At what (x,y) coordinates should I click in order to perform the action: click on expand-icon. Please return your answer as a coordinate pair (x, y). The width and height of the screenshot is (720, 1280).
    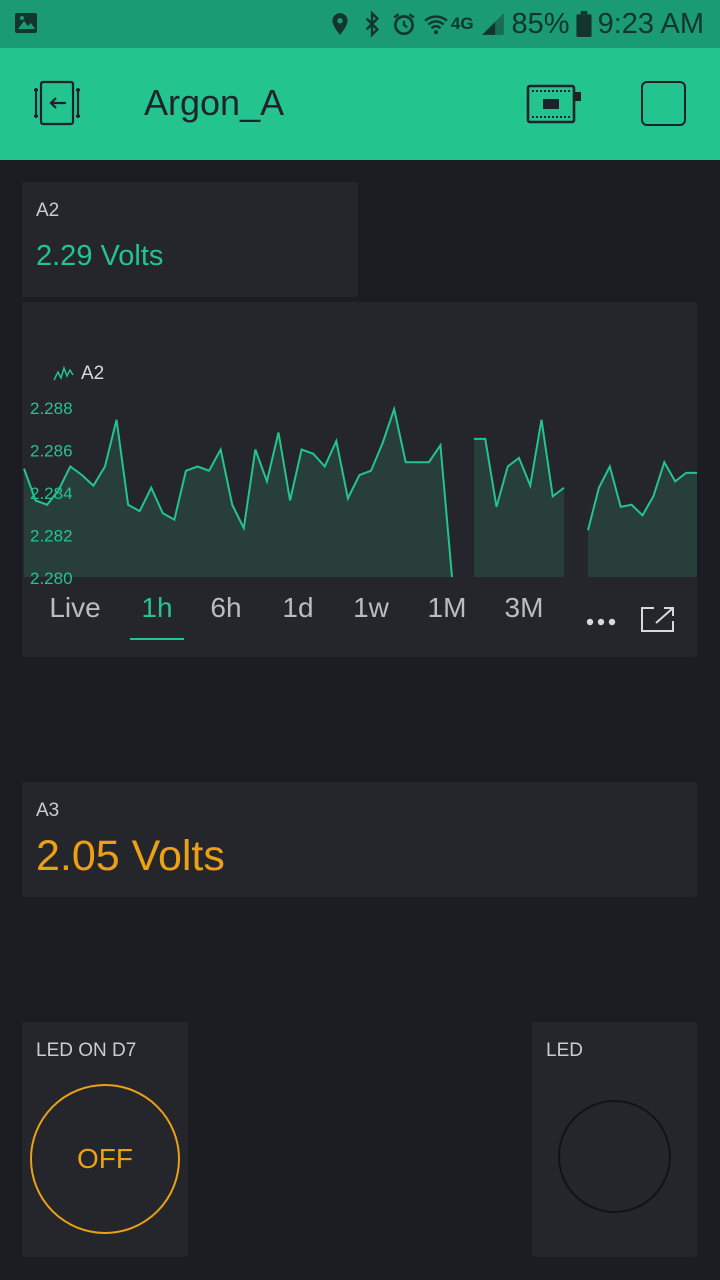
    Looking at the image, I should click on (658, 619).